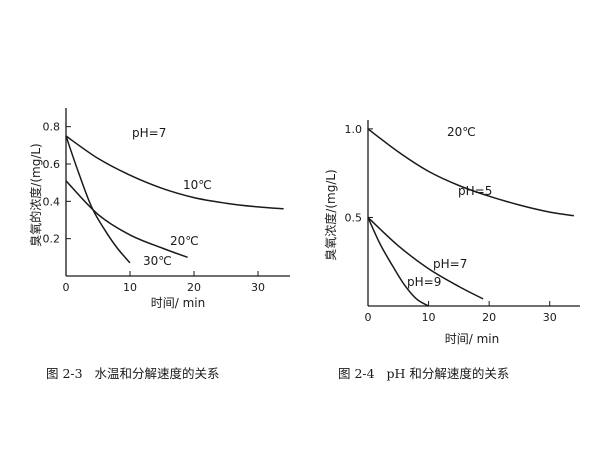 This screenshot has width=600, height=450. I want to click on series-label-2: 20℃, so click(184, 241).